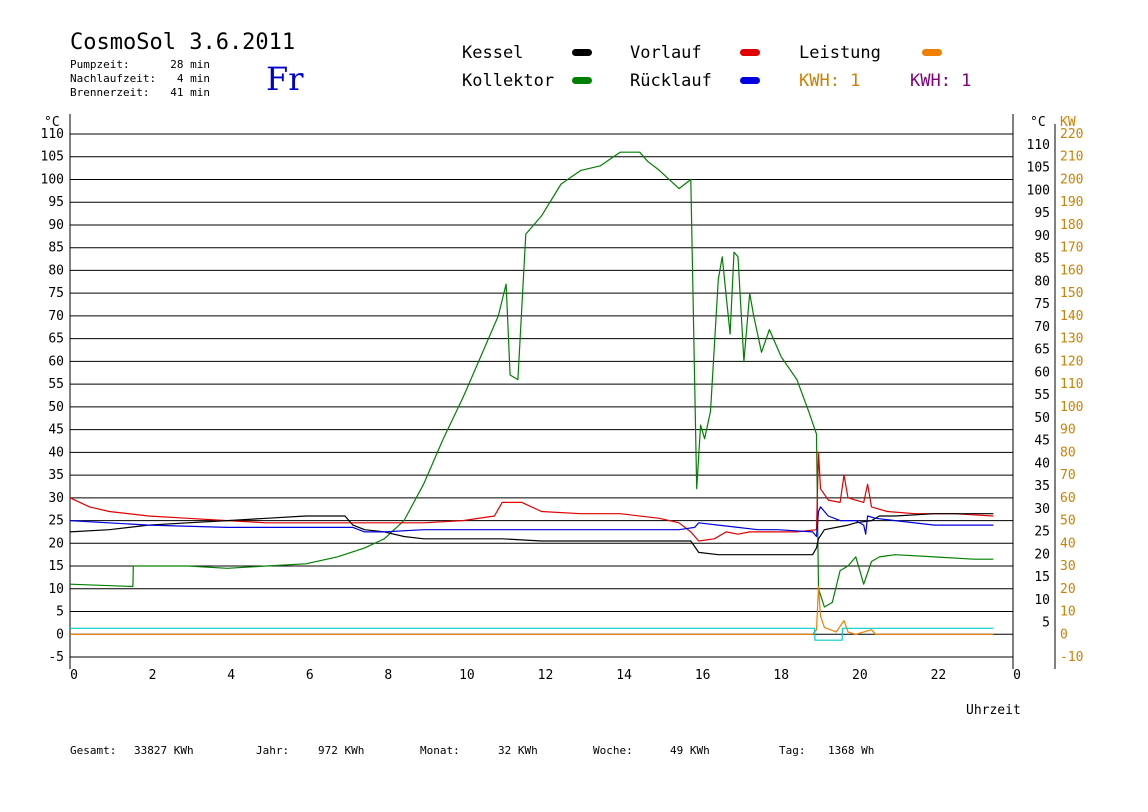  I want to click on x-tick-label: 20, so click(860, 675).